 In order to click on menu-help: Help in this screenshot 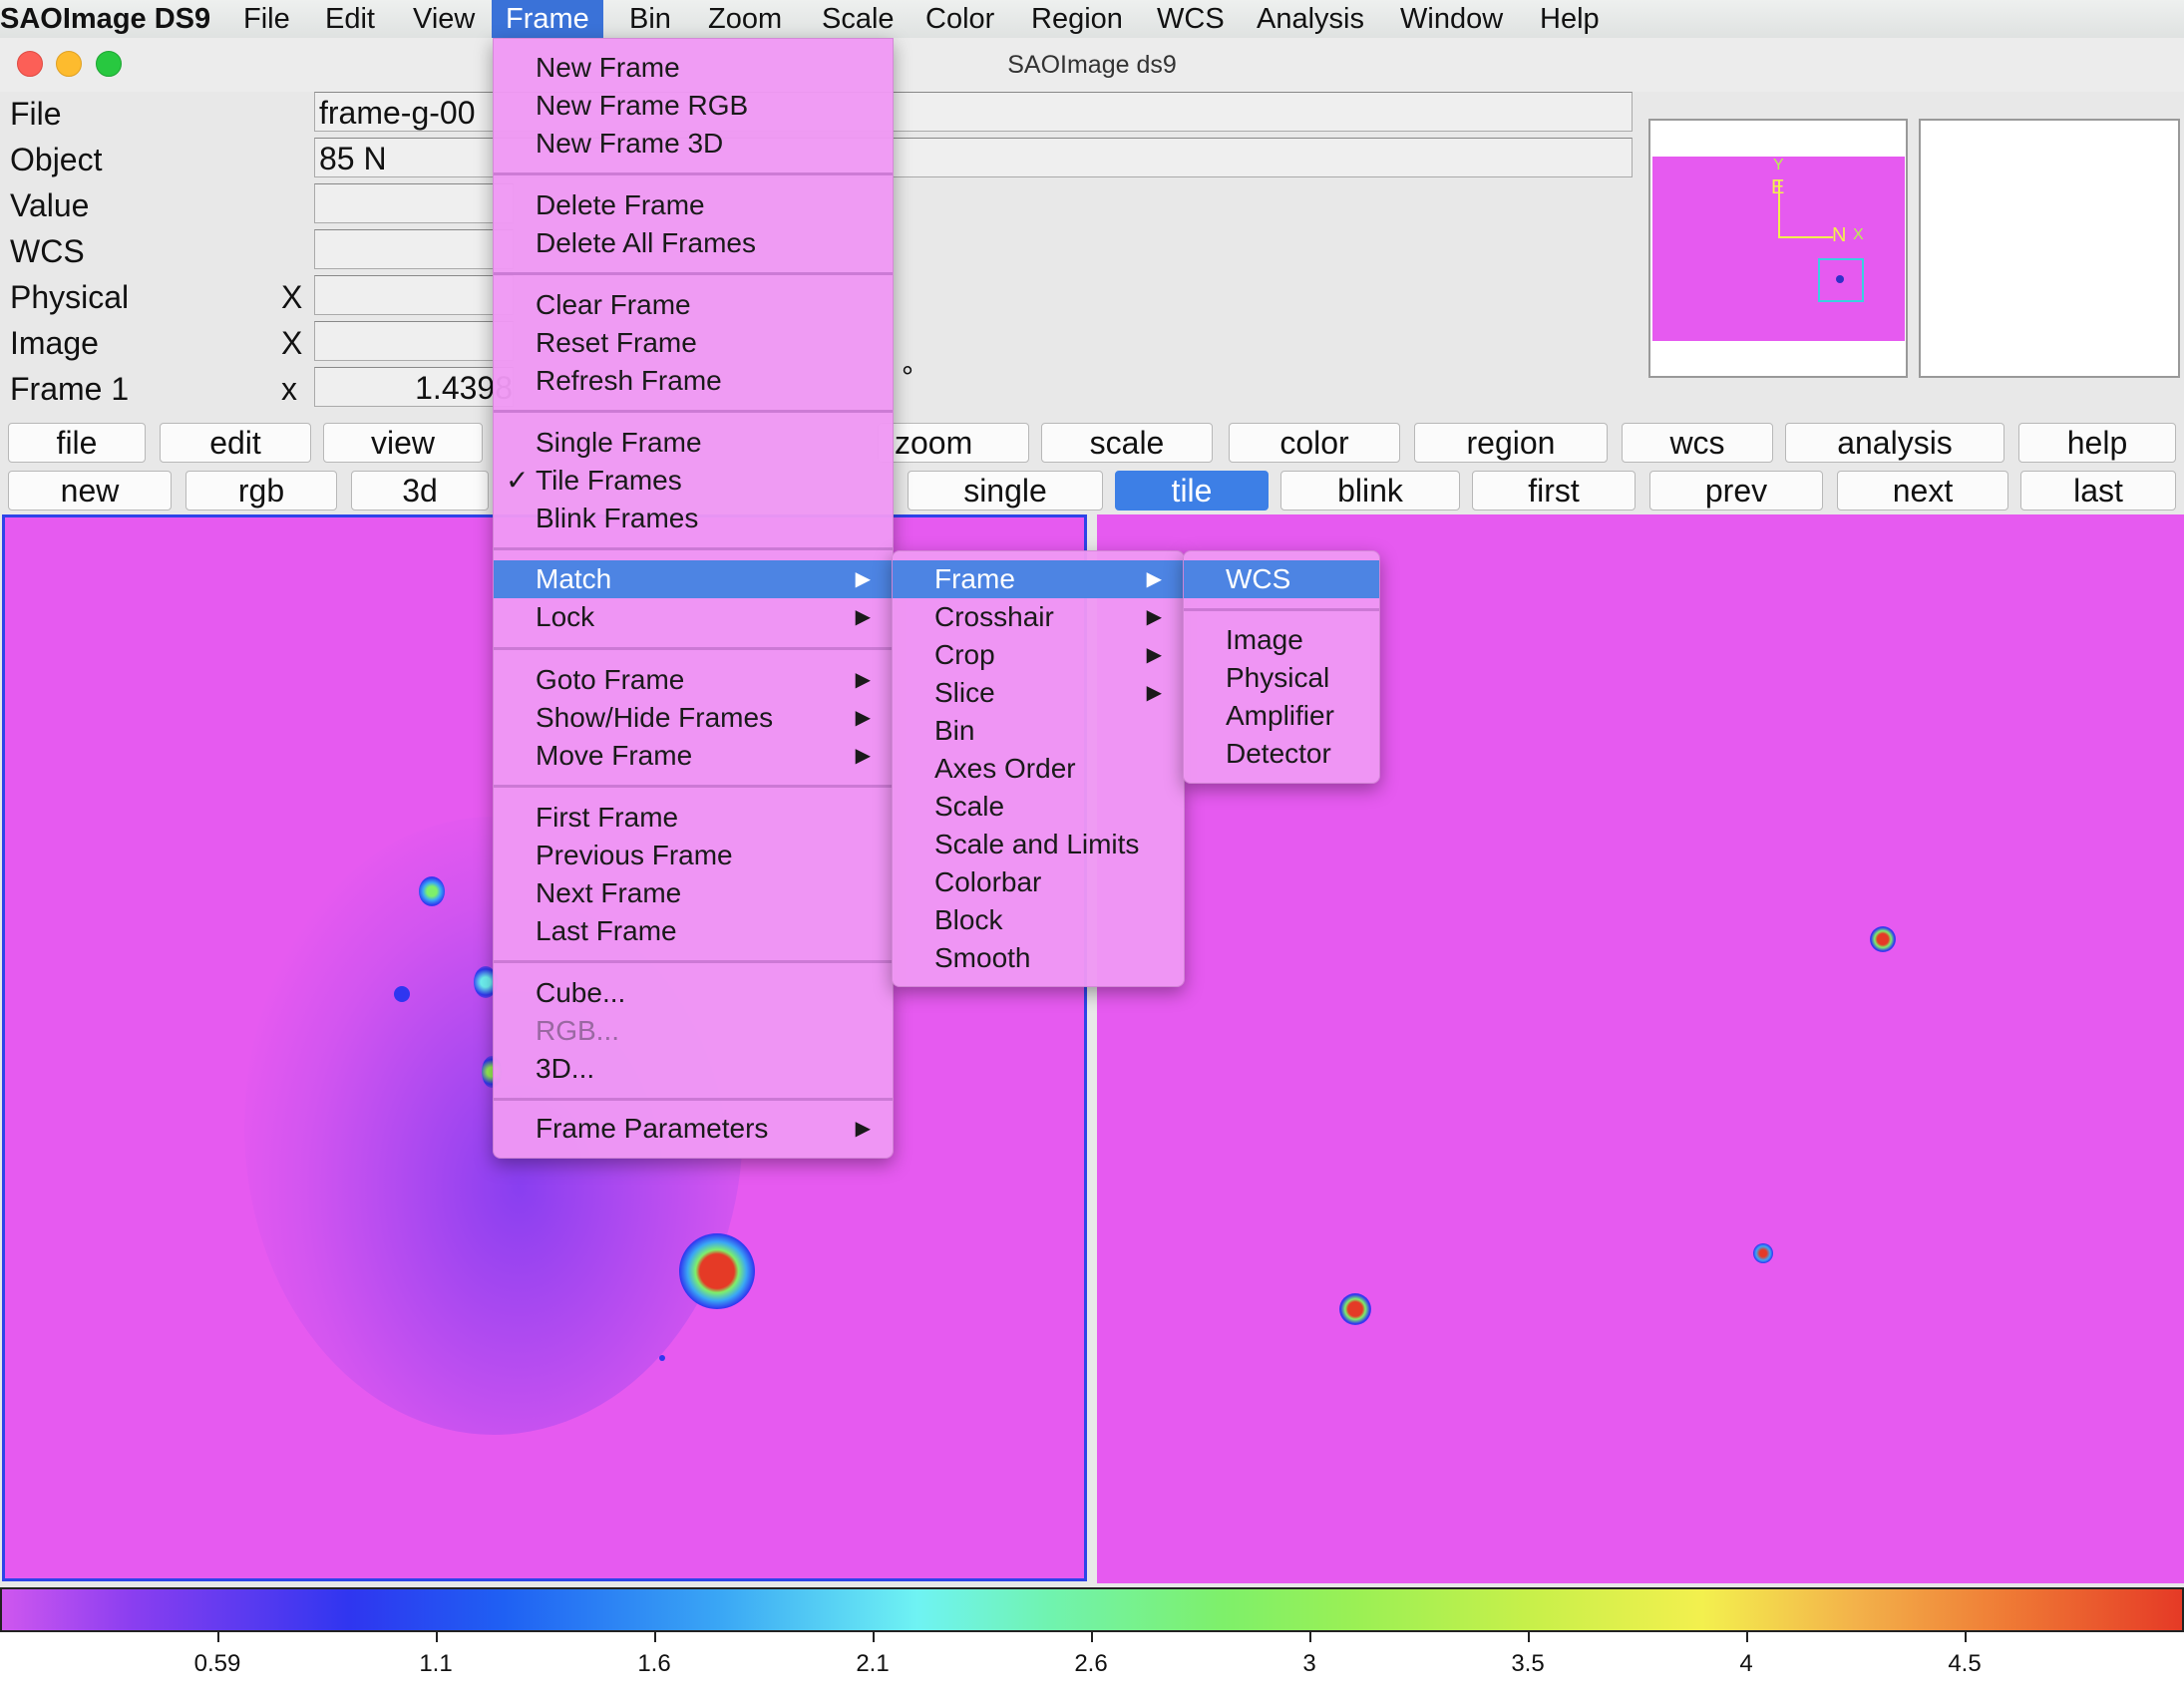, I will do `click(1570, 19)`.